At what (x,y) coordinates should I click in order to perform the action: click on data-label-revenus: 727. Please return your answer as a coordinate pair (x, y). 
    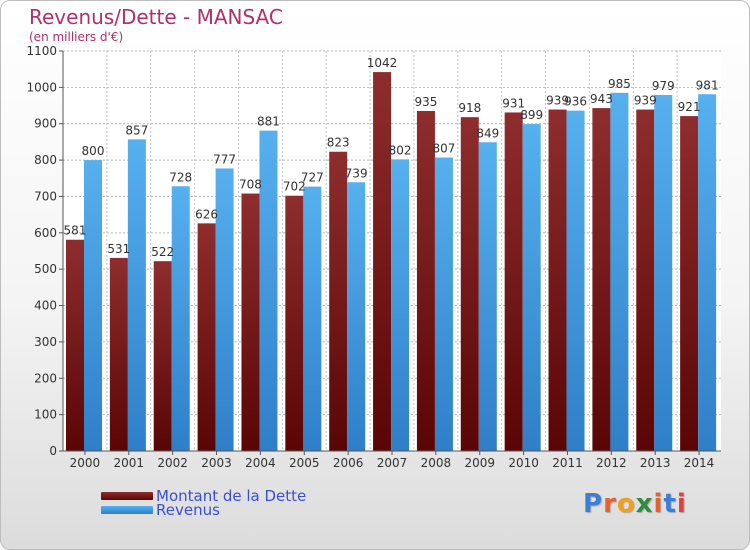
    Looking at the image, I should click on (312, 178).